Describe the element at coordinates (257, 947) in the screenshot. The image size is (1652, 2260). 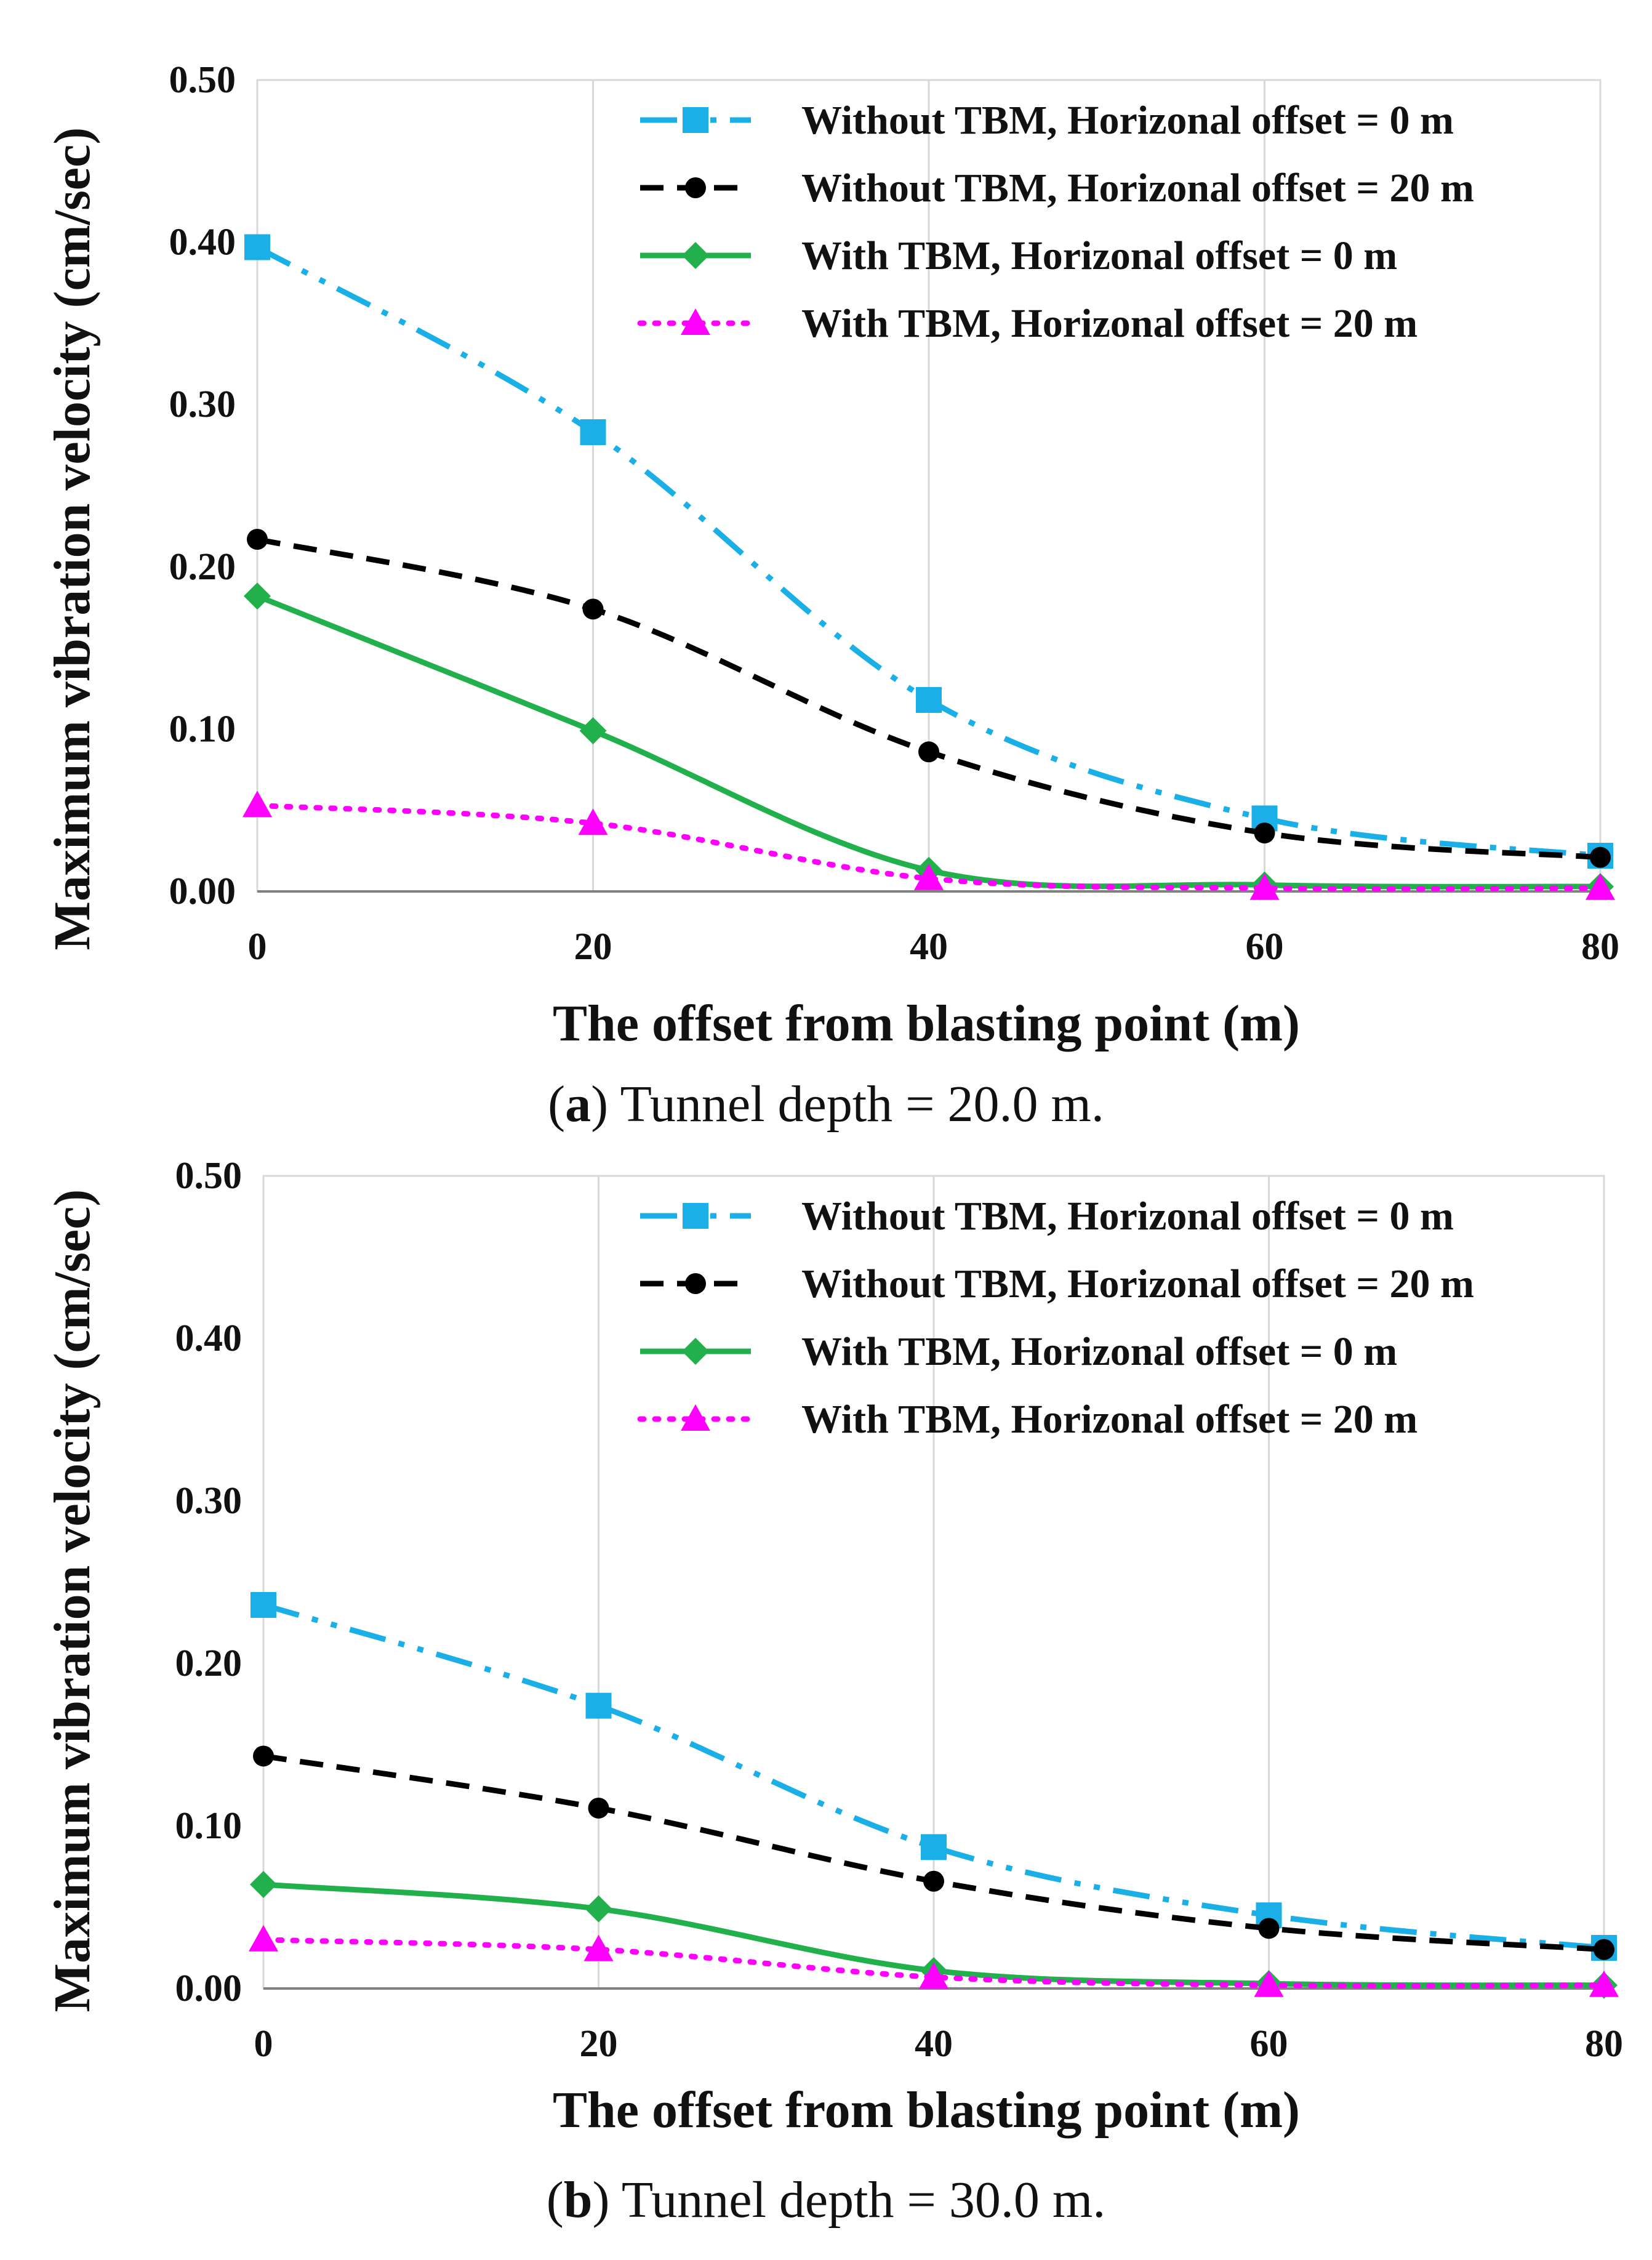
I see `x-tick-label-a: 0` at that location.